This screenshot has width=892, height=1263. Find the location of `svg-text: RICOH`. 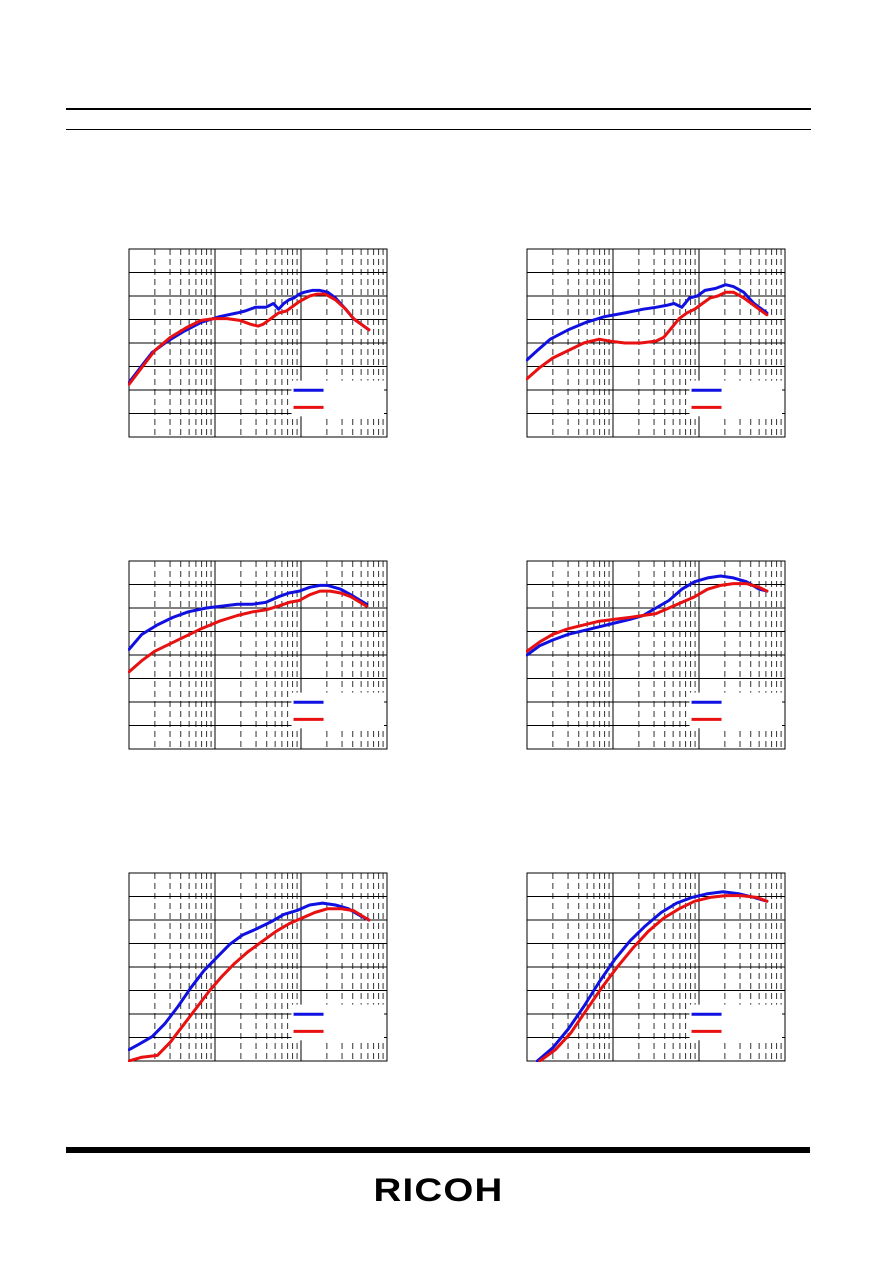

svg-text: RICOH is located at coordinates (439, 1189).